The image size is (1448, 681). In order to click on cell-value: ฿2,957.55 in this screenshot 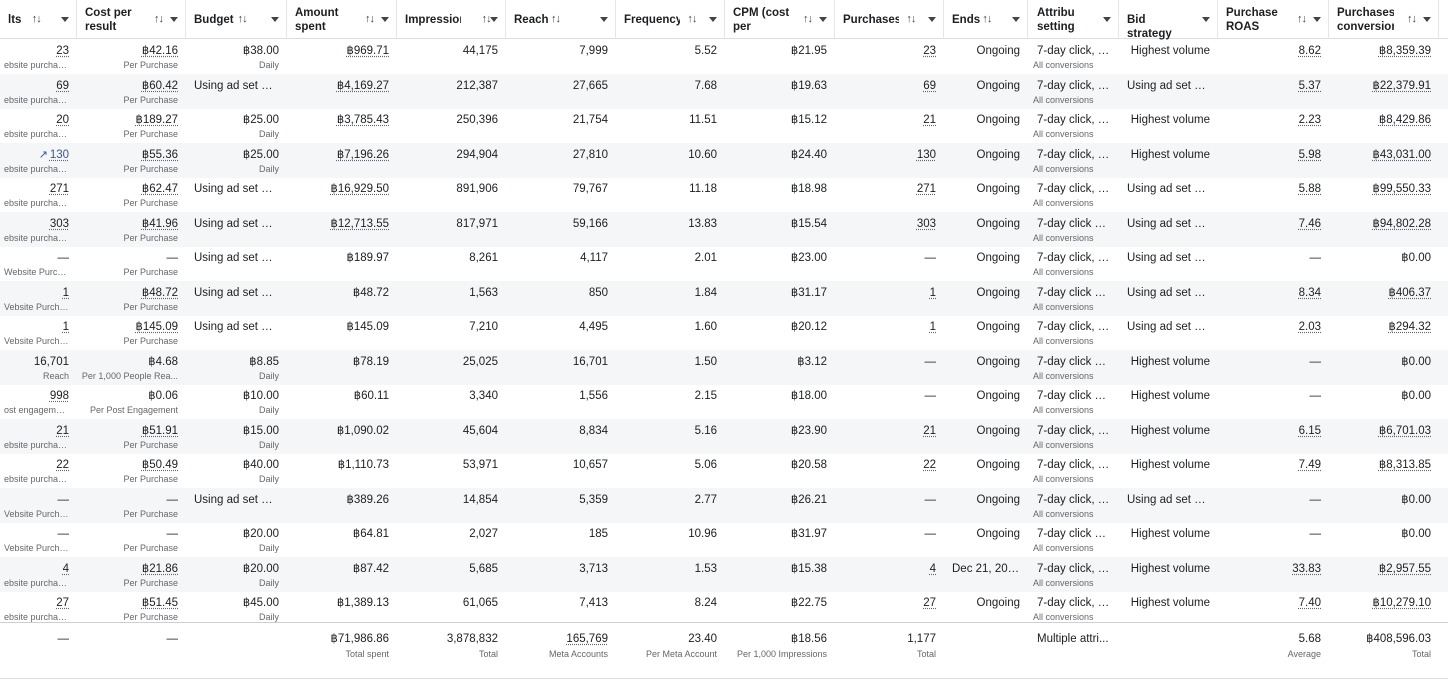, I will do `click(1404, 568)`.